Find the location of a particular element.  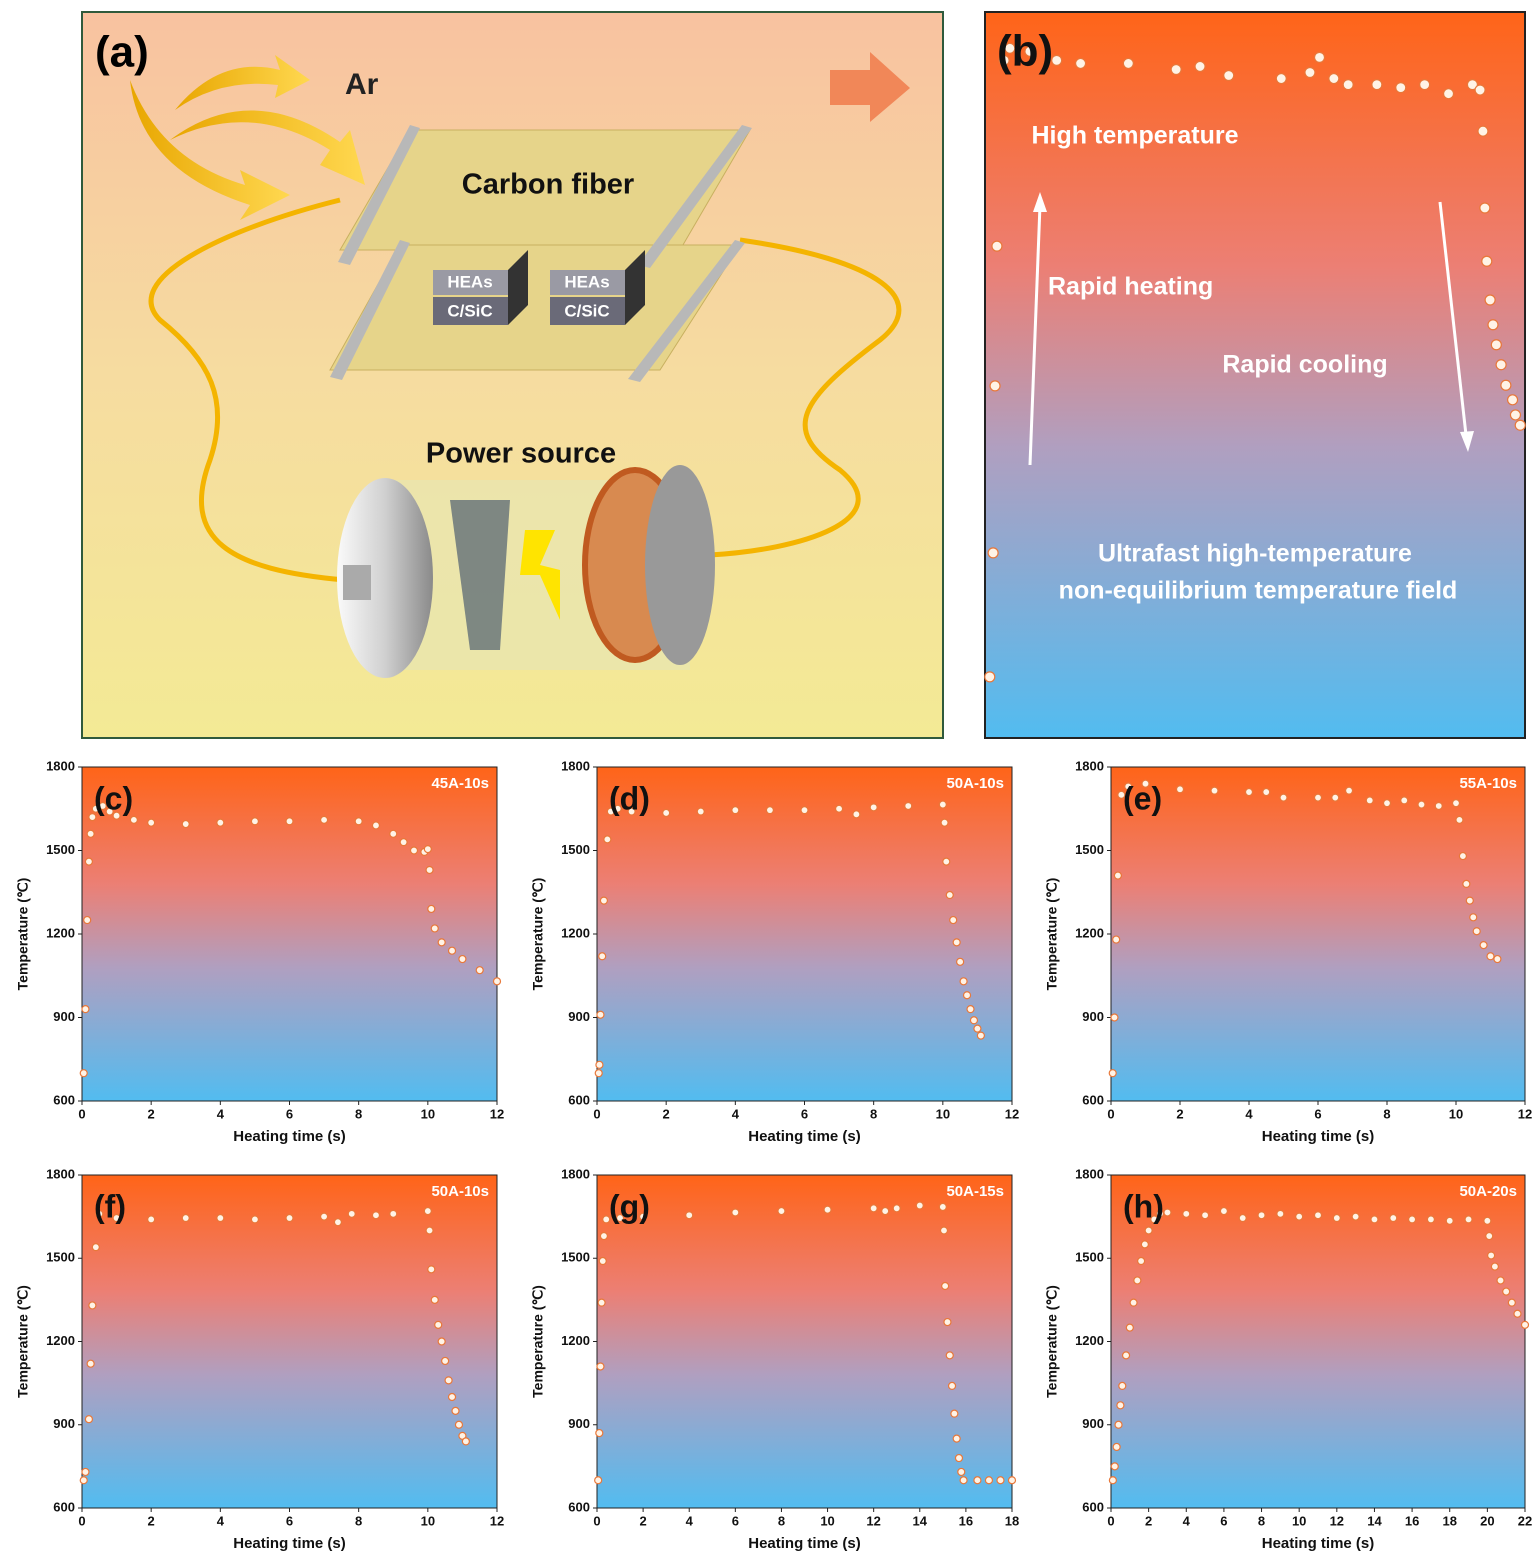

gas-label: Ar is located at coordinates (362, 84).